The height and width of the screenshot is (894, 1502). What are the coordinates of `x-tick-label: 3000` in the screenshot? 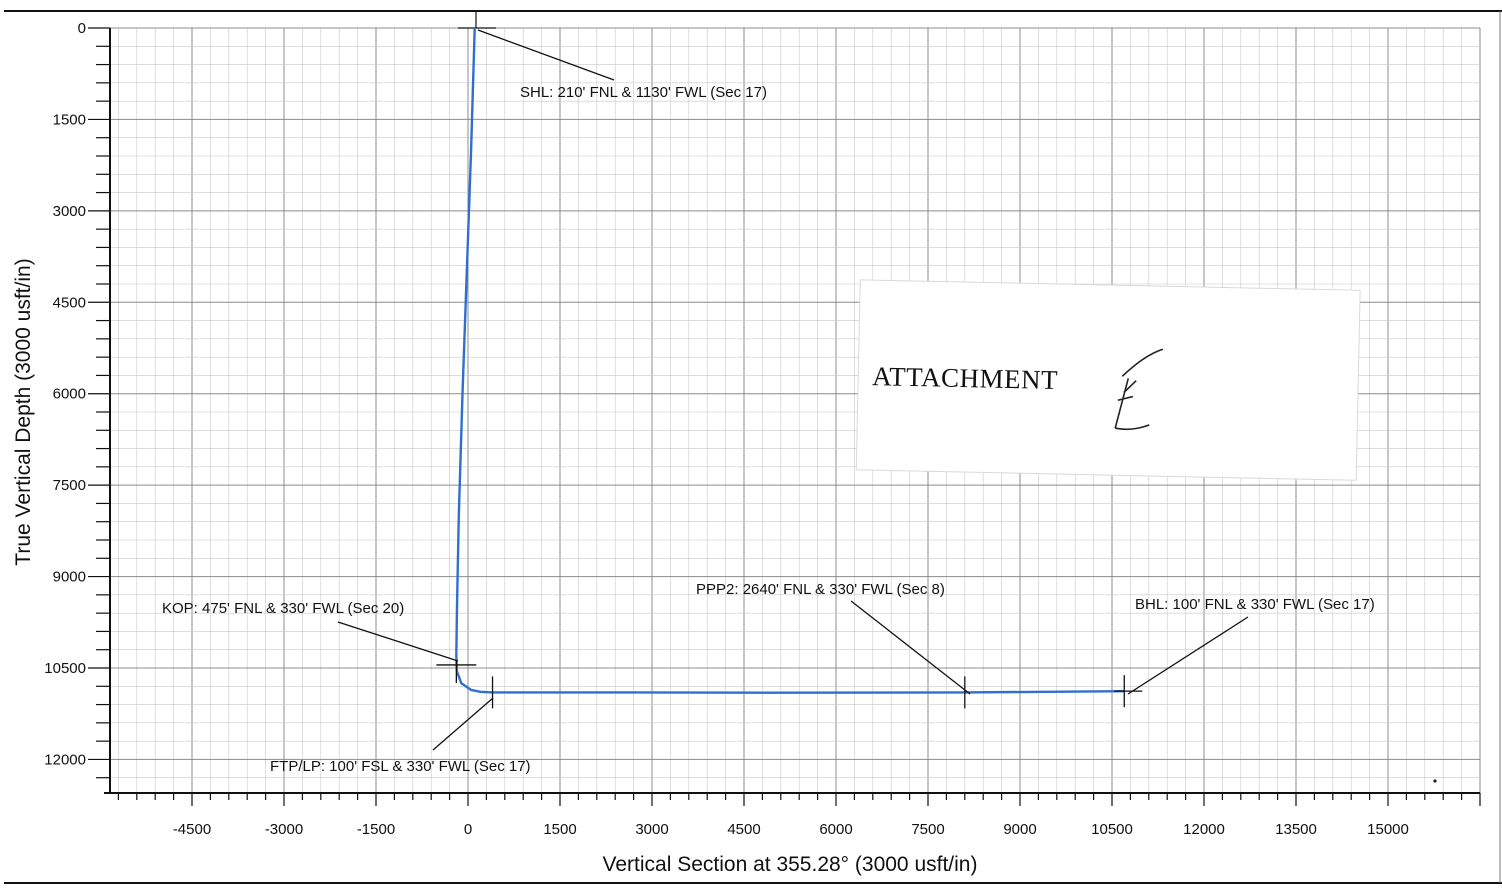 It's located at (651, 829).